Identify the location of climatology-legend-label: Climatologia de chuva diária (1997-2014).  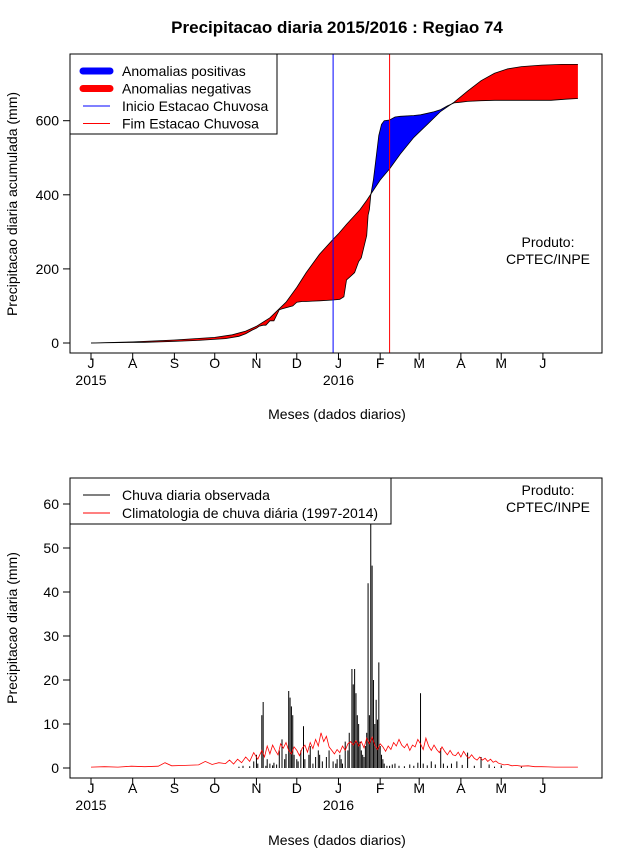
(250, 513).